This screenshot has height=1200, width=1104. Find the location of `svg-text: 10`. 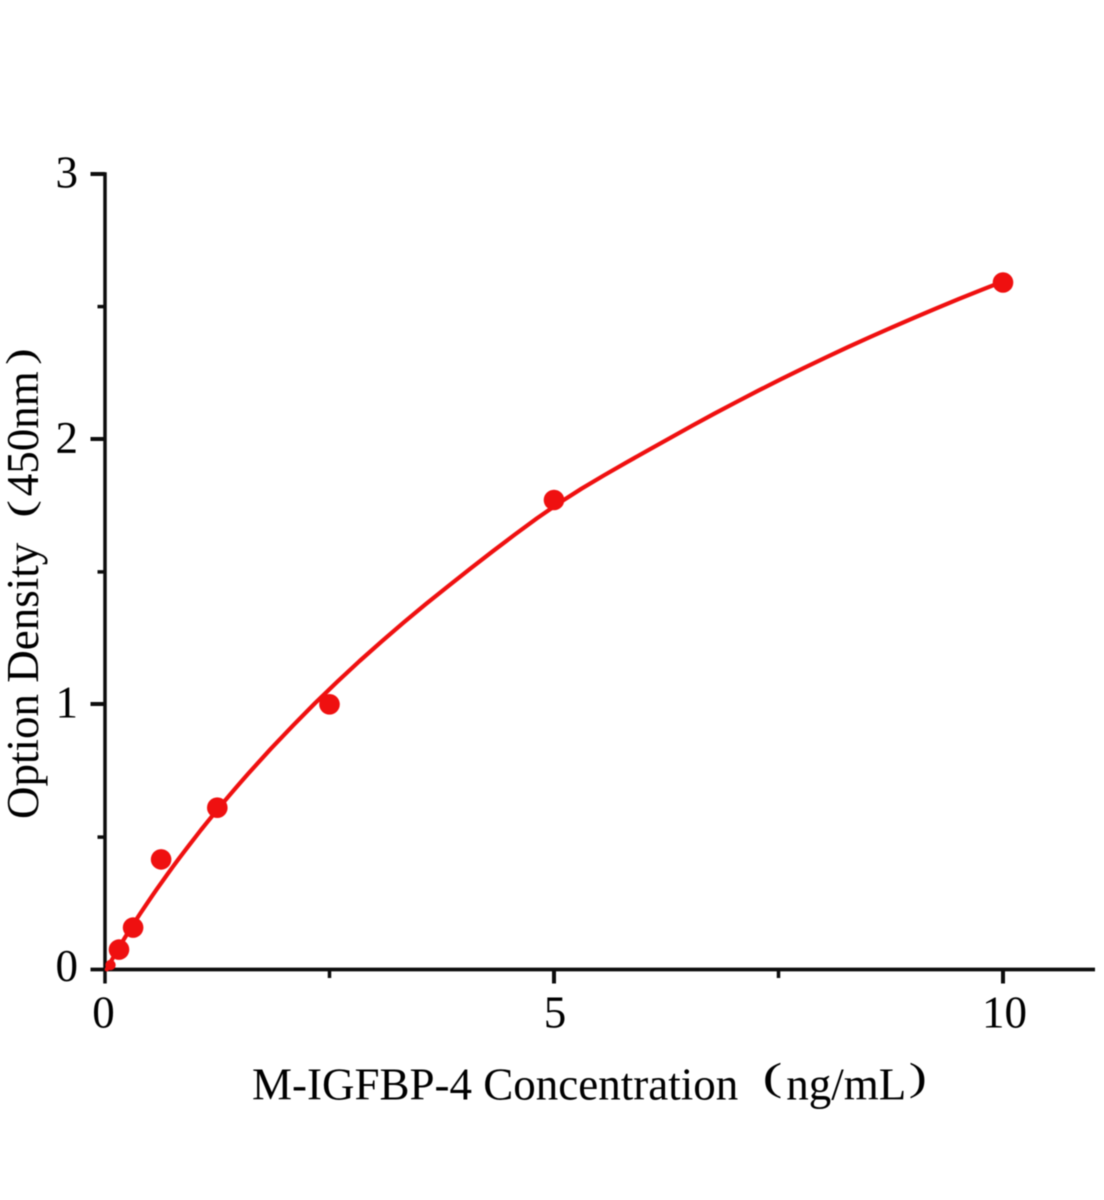

svg-text: 10 is located at coordinates (1004, 1012).